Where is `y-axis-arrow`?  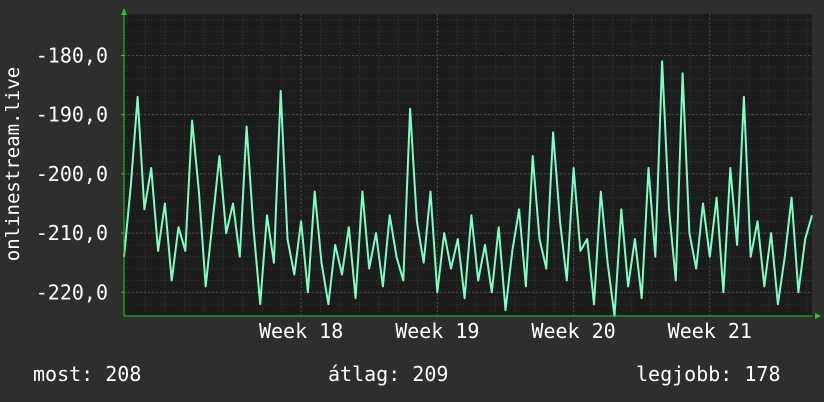
y-axis-arrow is located at coordinates (124, 11).